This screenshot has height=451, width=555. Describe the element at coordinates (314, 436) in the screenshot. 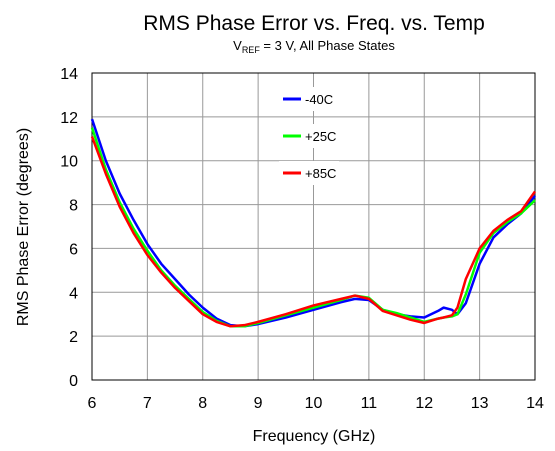

I see `x-axis-label: Frequency (GHz)` at that location.